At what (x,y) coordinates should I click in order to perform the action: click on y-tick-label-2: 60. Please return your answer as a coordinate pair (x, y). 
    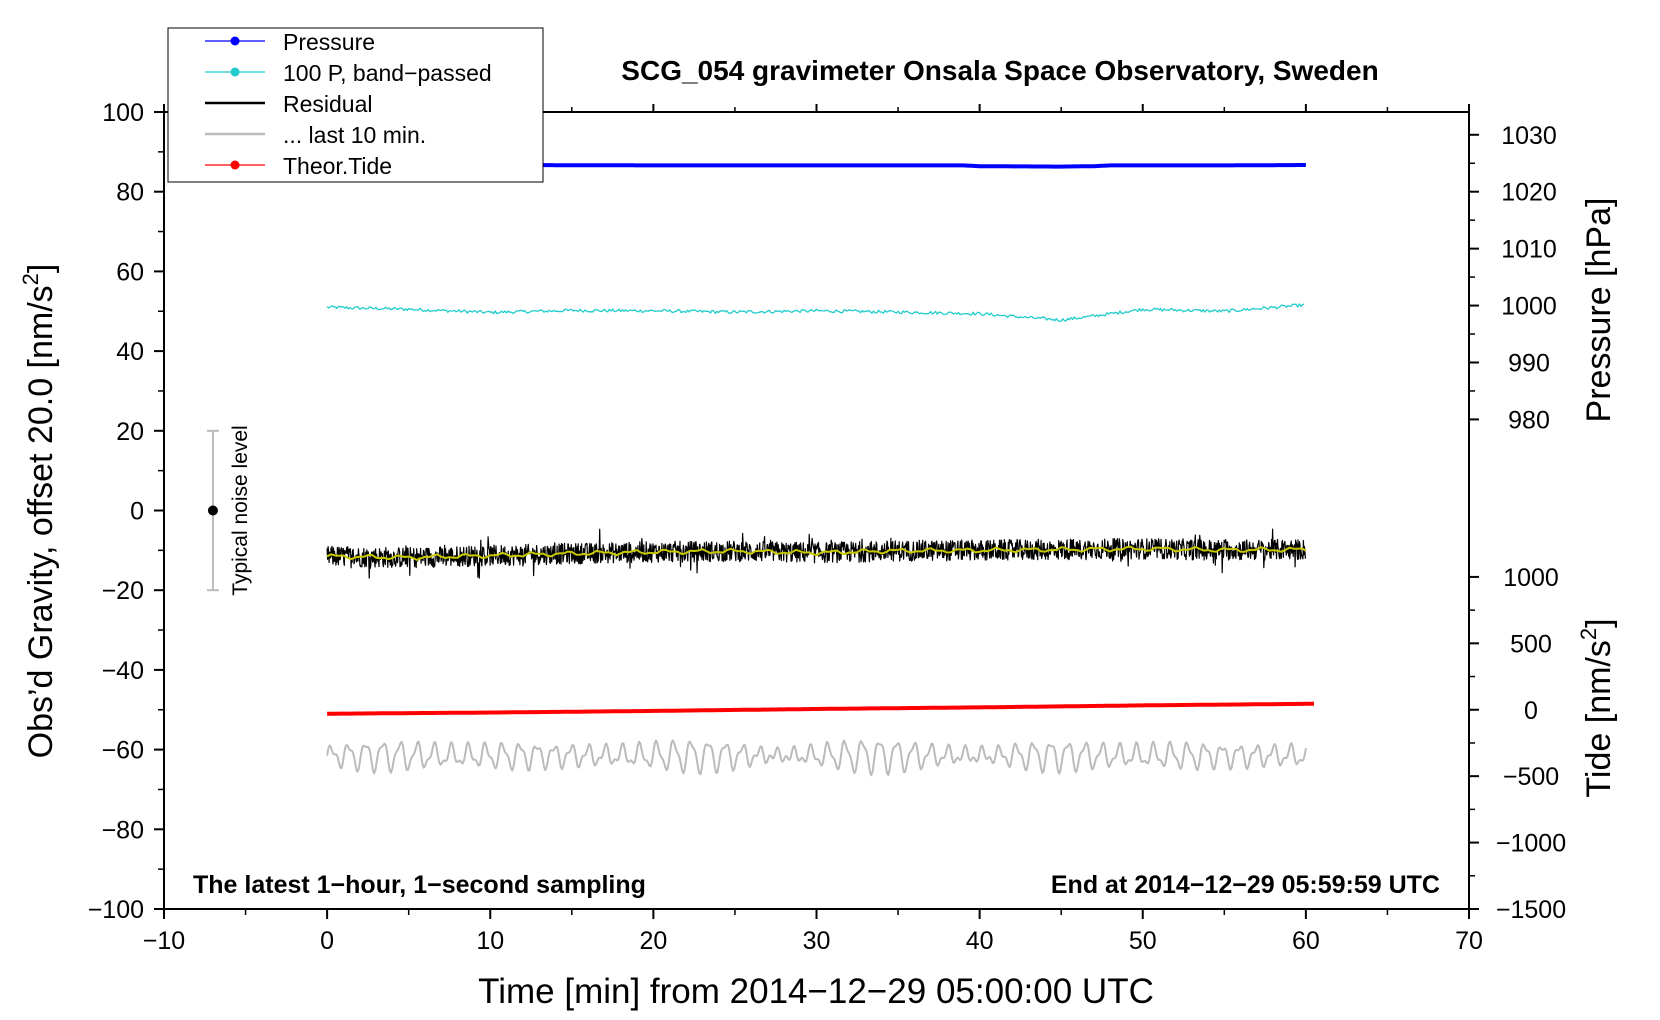
    Looking at the image, I should click on (130, 272).